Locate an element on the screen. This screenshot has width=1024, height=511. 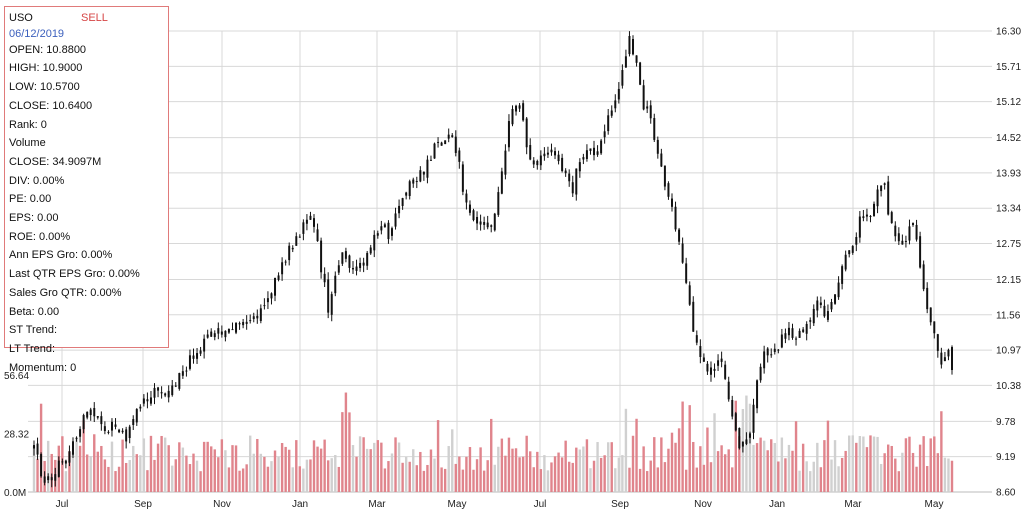
date-axis: Jul Sep Nov Jan Mar May Jul Sep Nov Jan Mar May is located at coordinates (500, 504).